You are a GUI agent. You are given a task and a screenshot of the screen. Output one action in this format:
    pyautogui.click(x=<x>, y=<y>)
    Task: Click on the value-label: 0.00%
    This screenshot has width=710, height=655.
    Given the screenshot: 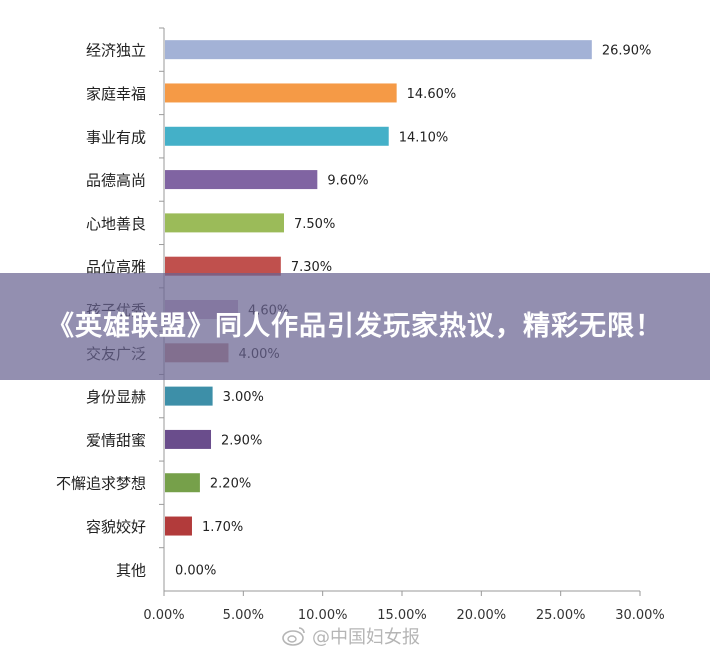 What is the action you would take?
    pyautogui.click(x=195, y=570)
    